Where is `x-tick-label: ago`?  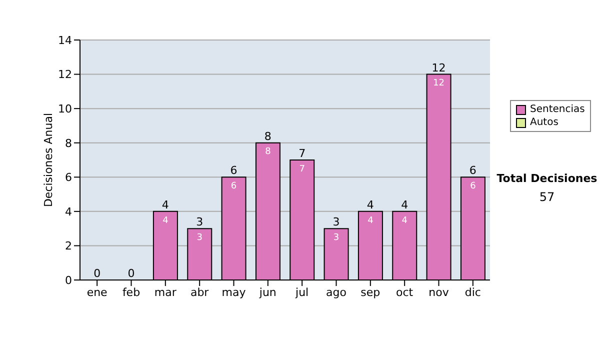 x-tick-label: ago is located at coordinates (336, 292).